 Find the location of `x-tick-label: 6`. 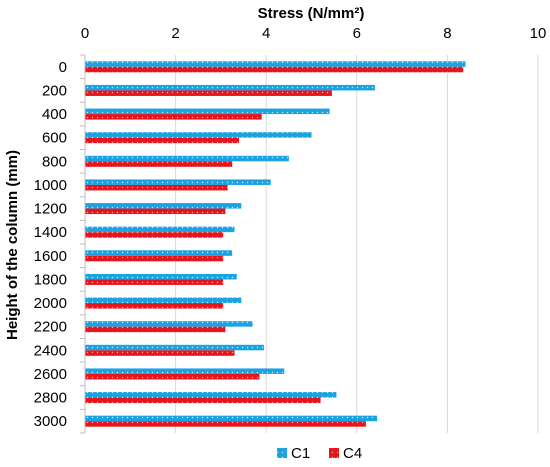

x-tick-label: 6 is located at coordinates (357, 33).